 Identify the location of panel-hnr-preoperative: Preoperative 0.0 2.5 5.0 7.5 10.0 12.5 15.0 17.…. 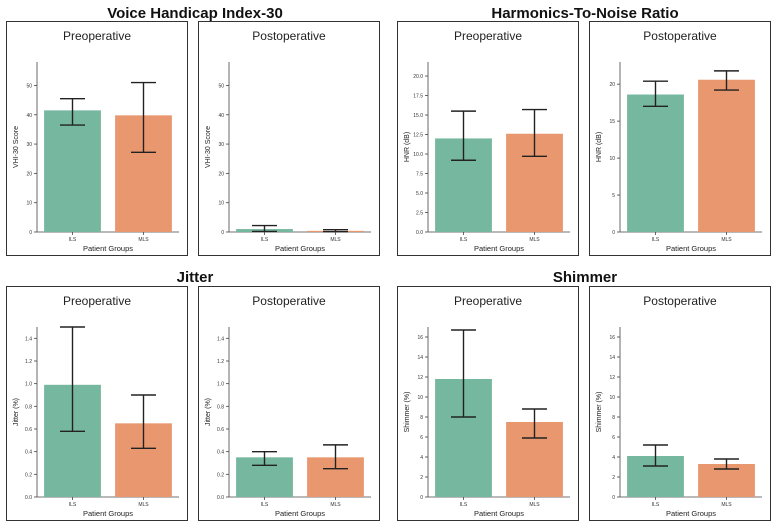
(488, 138).